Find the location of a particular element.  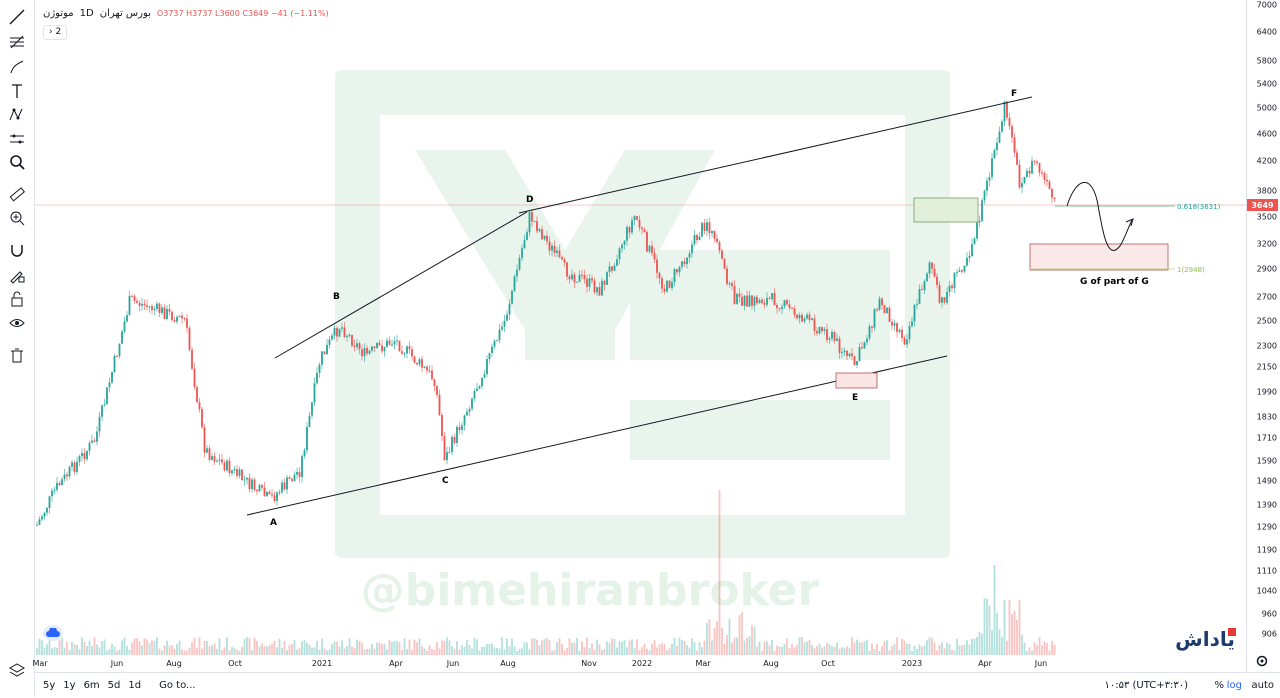

trend-line-icon is located at coordinates (17, 17).